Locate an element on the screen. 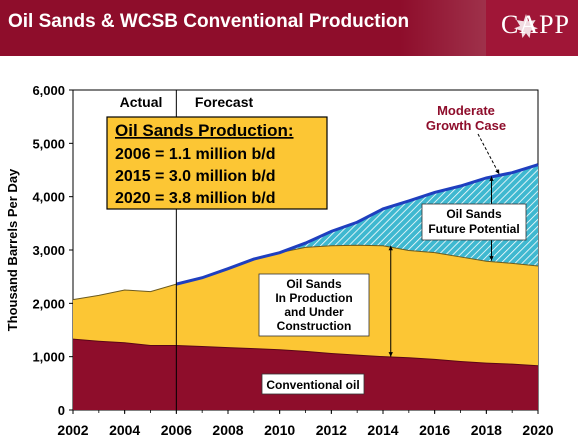 This screenshot has height=446, width=578. y-tick-label: 2,000 is located at coordinates (48, 303).